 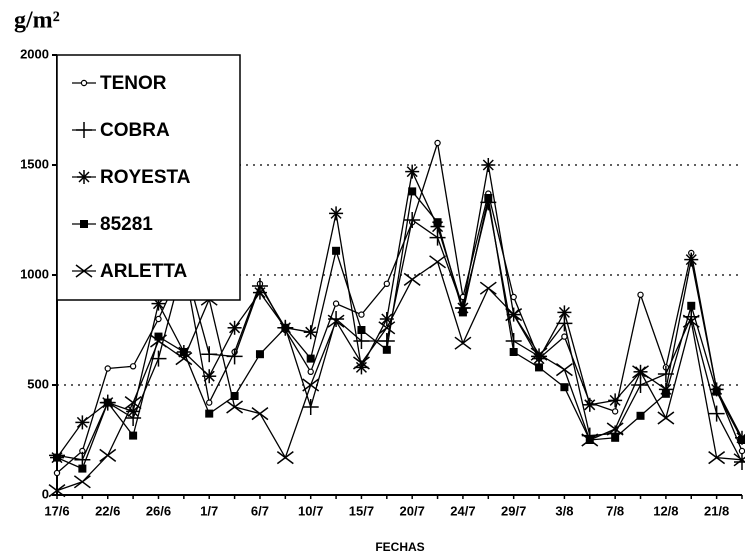 I want to click on legend-marker, so click(x=84, y=271).